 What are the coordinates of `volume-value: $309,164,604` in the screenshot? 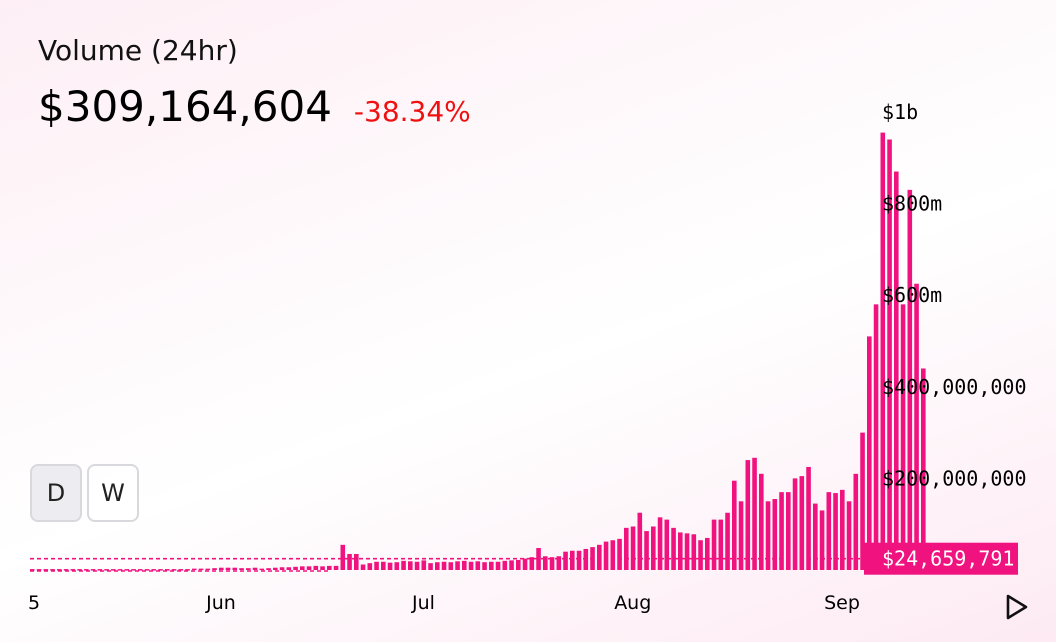 It's located at (185, 106).